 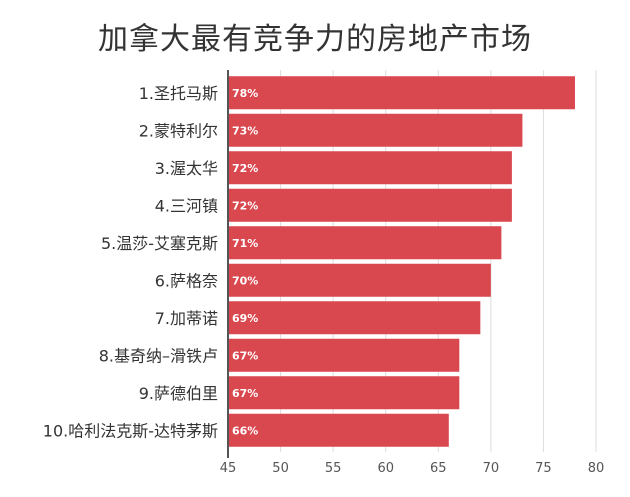 What do you see at coordinates (543, 468) in the screenshot?
I see `x-tick-label: 75` at bounding box center [543, 468].